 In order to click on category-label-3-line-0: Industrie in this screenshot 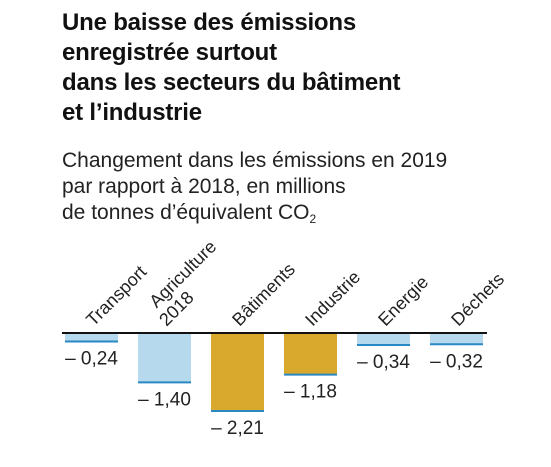, I will do `click(332, 298)`.